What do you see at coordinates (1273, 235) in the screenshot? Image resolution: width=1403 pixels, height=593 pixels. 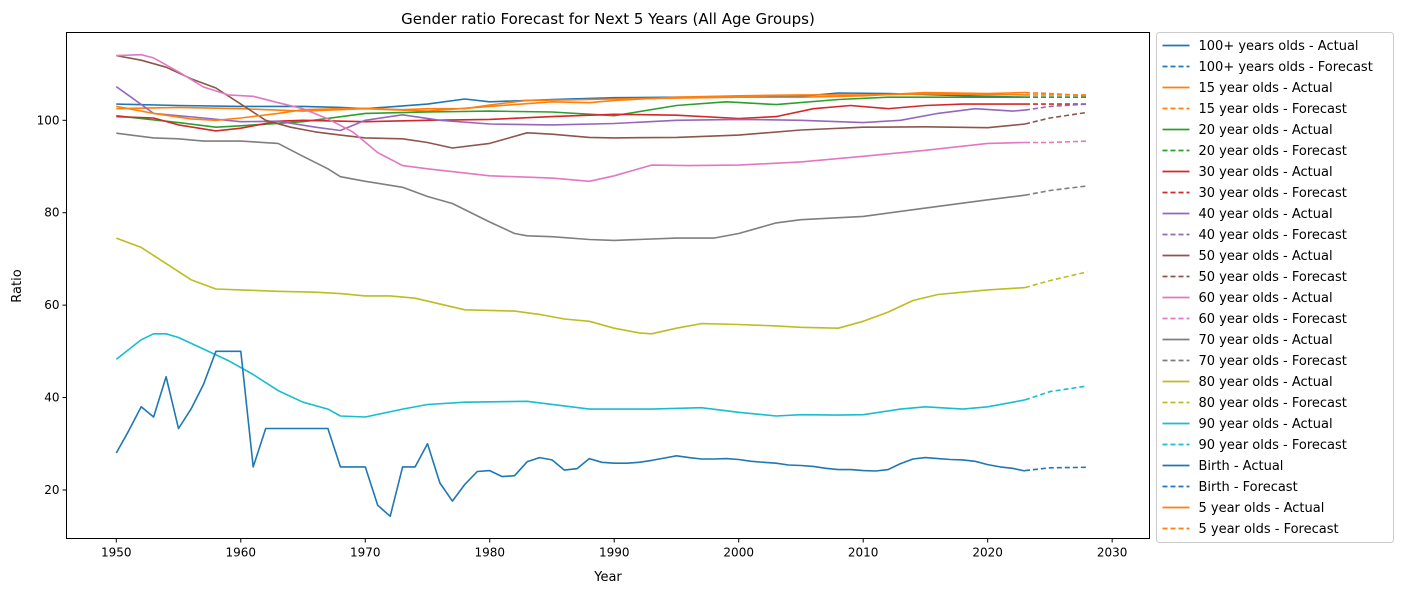 I see `legend-label: 40 year olds - Forecast` at bounding box center [1273, 235].